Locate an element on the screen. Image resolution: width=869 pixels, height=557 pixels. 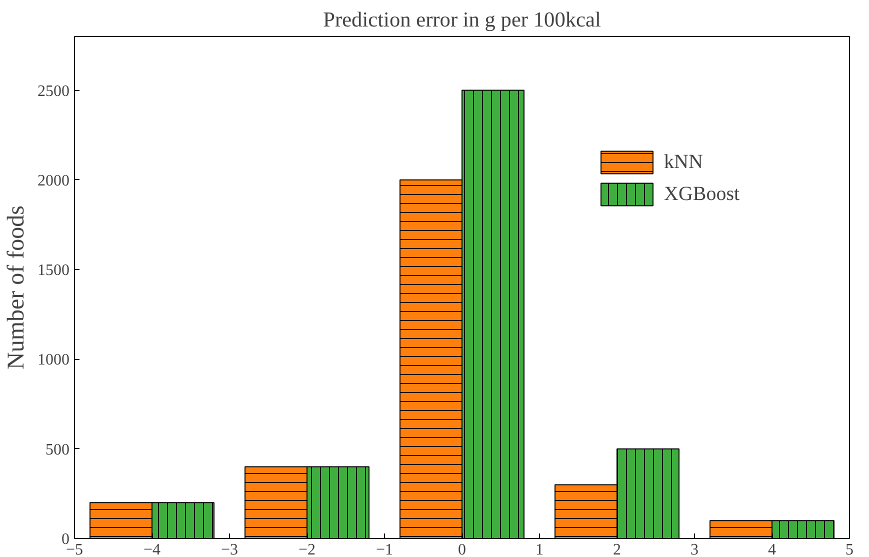
x-tick-label: −1 is located at coordinates (385, 549).